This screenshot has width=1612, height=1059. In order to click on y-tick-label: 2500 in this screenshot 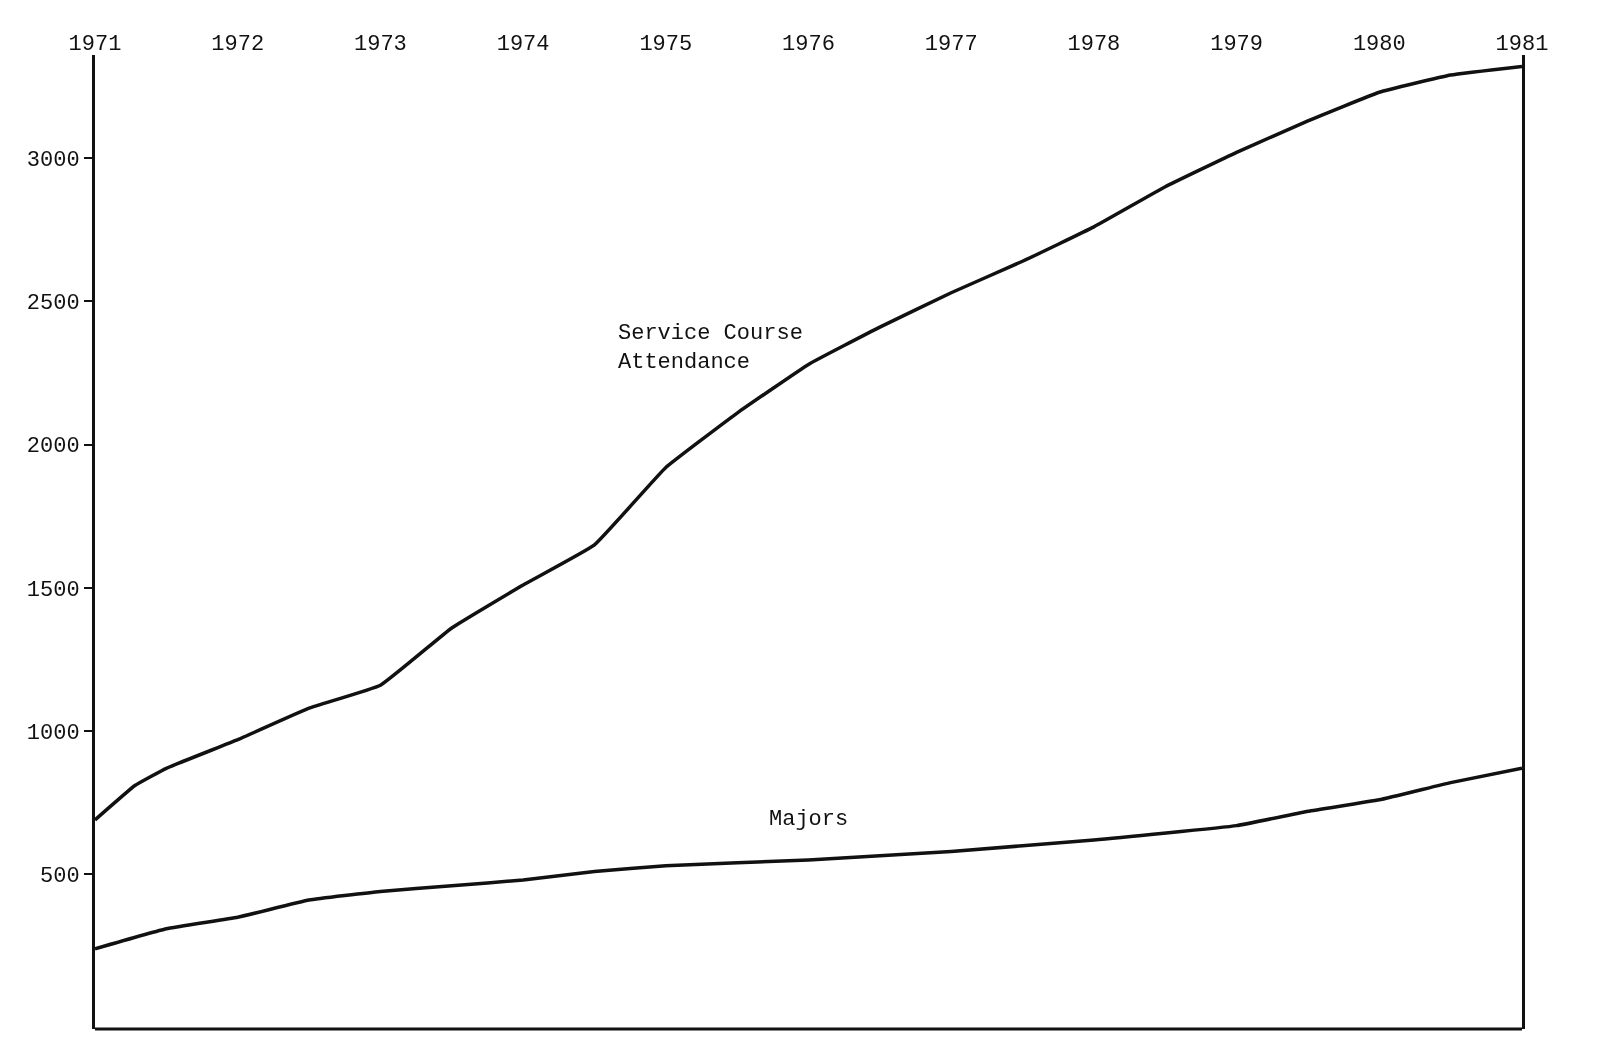, I will do `click(53, 304)`.